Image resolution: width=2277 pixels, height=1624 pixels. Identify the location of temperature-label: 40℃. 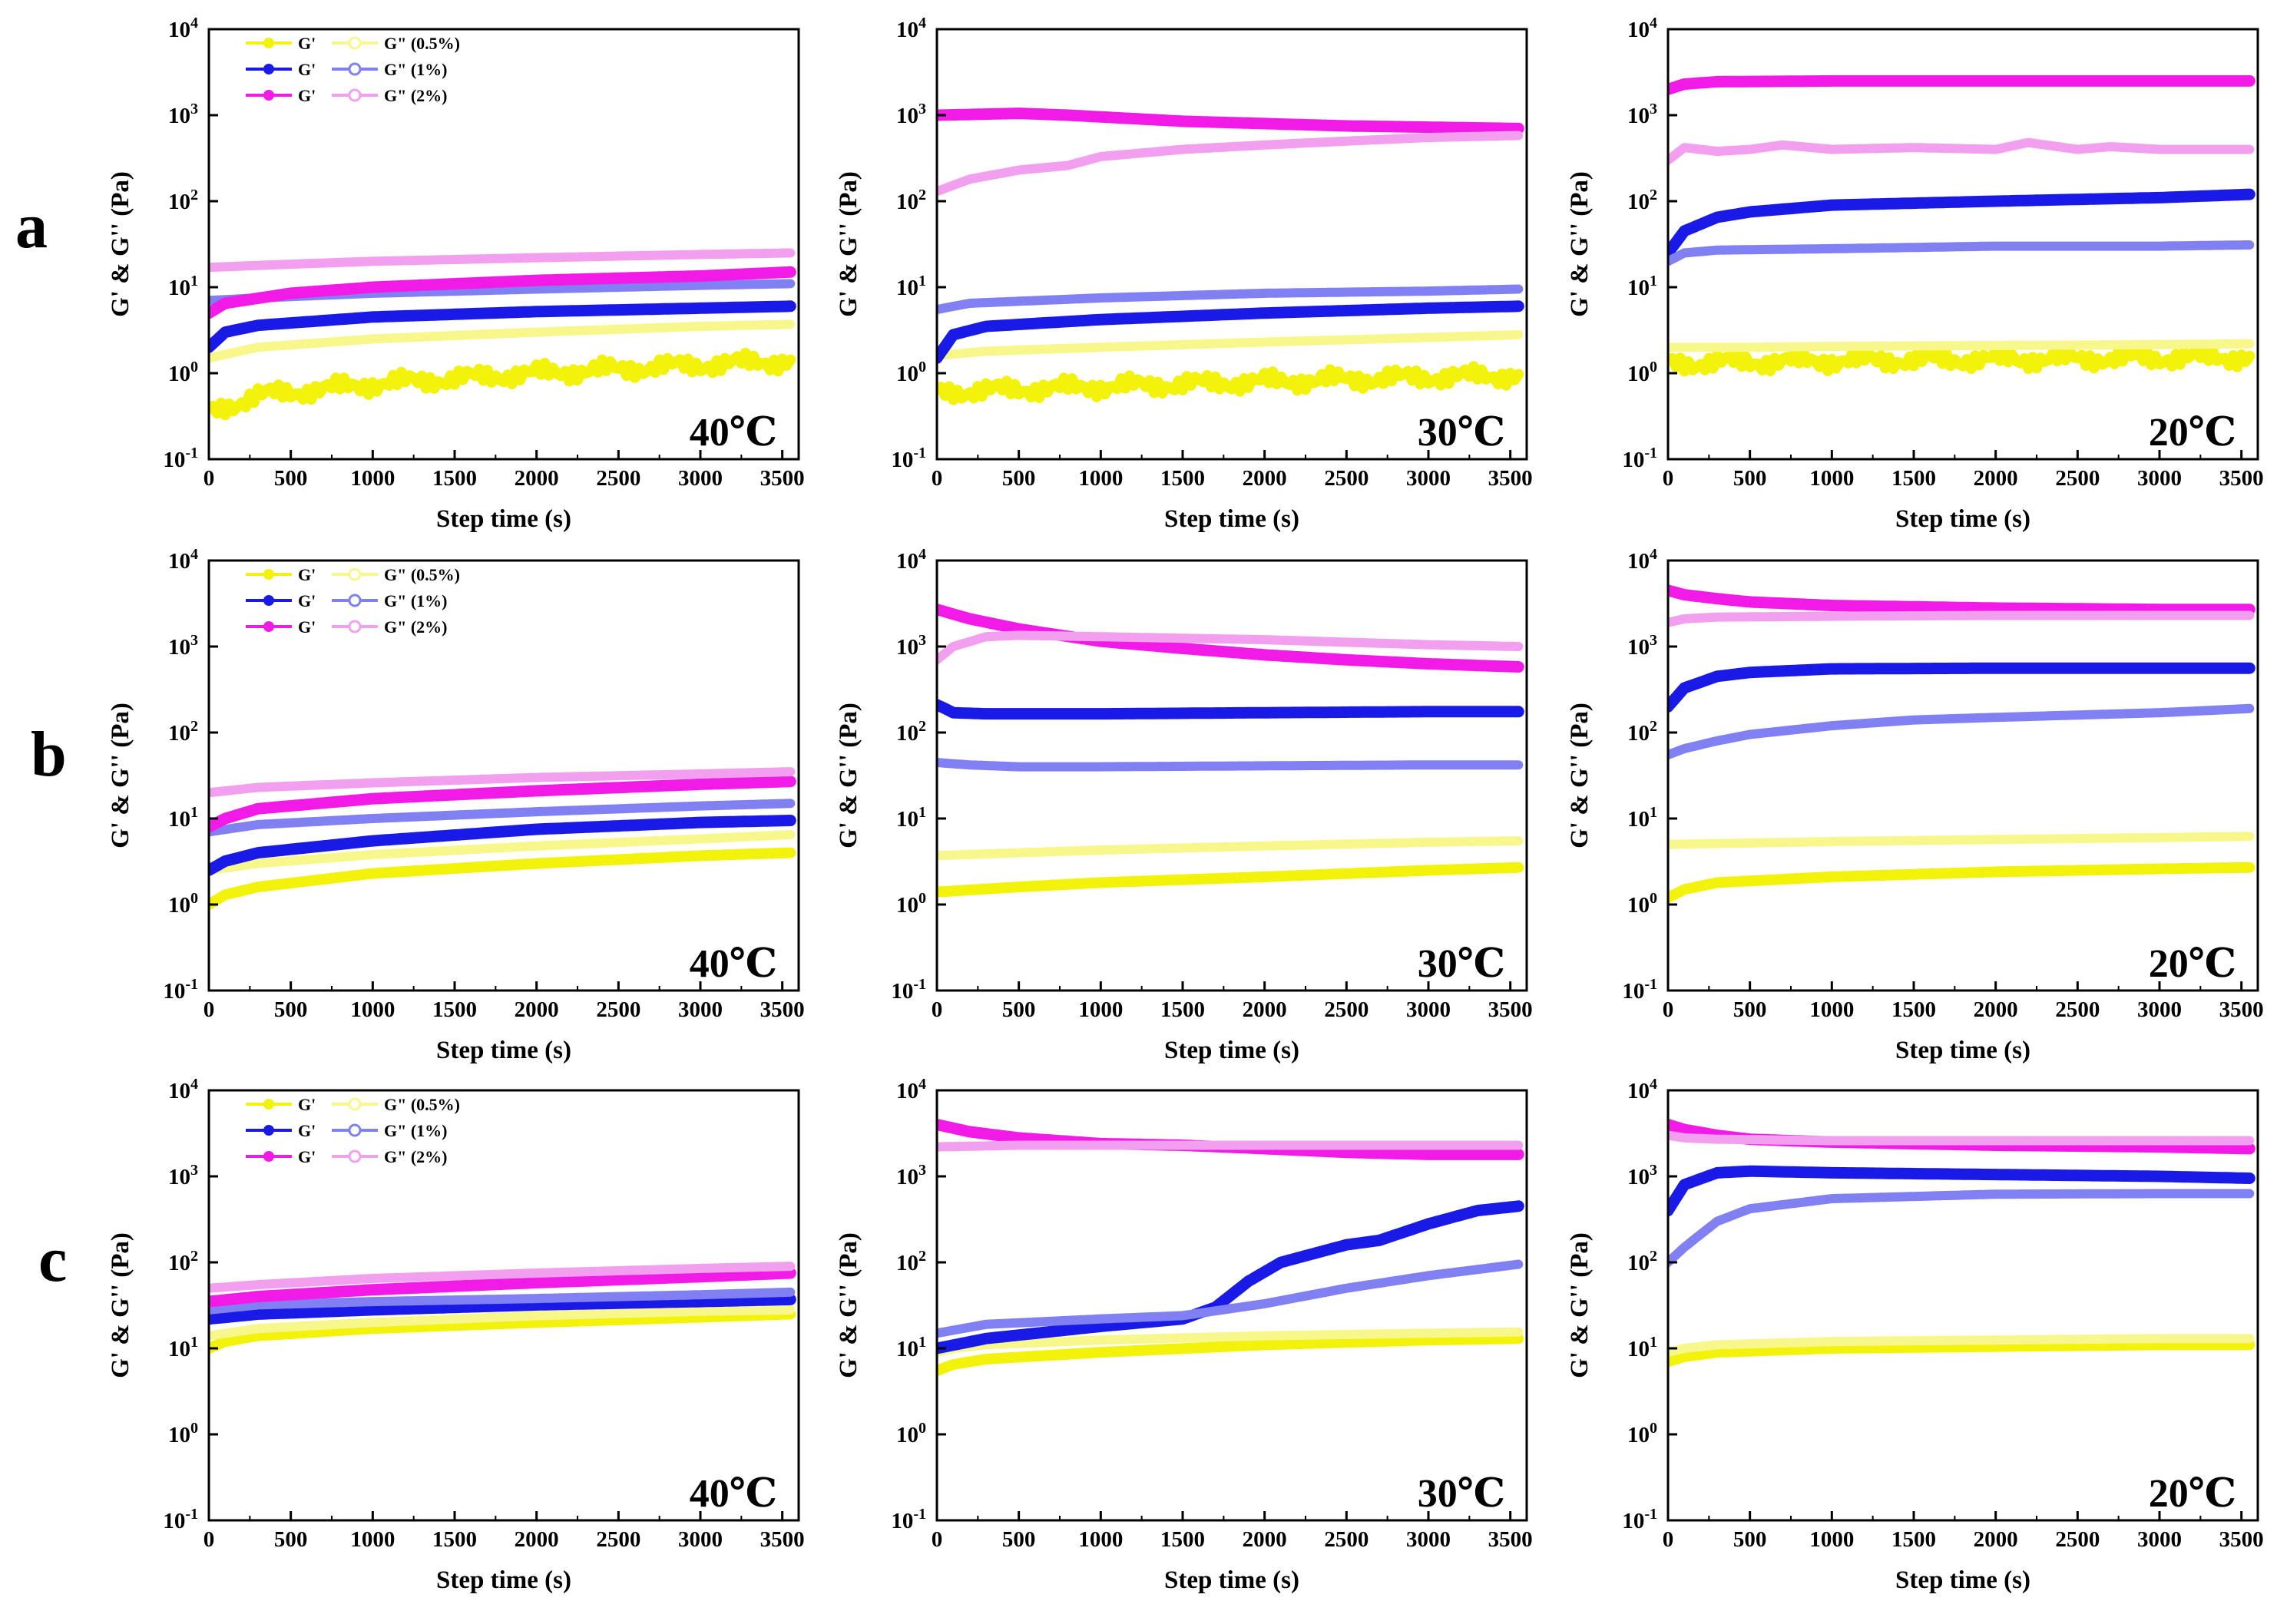
(733, 433).